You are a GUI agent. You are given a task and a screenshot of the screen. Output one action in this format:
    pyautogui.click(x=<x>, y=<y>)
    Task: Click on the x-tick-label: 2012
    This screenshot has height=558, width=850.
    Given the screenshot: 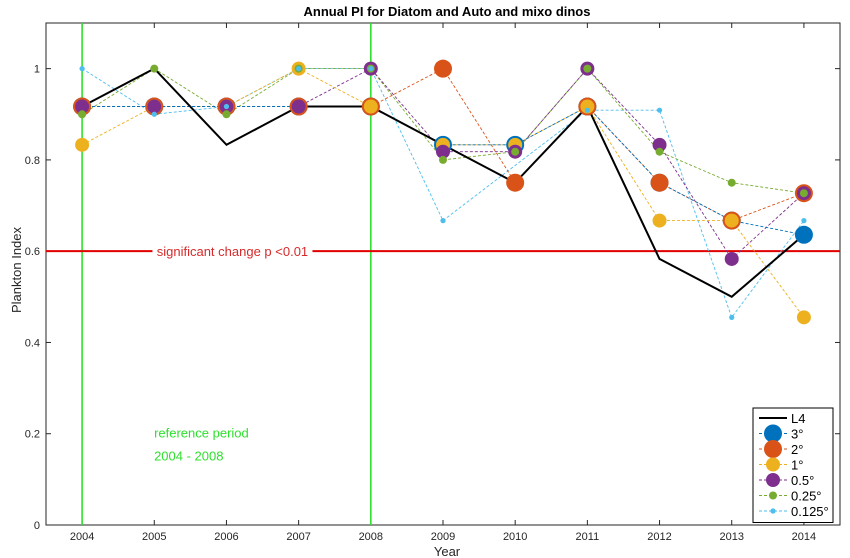 What is the action you would take?
    pyautogui.click(x=659, y=537)
    